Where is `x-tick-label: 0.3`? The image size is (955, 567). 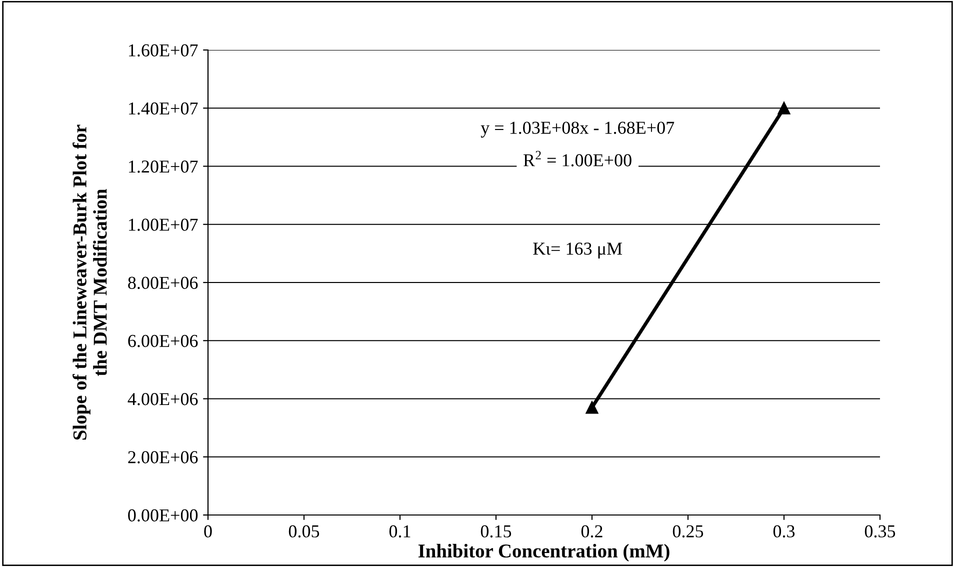 x-tick-label: 0.3 is located at coordinates (784, 531).